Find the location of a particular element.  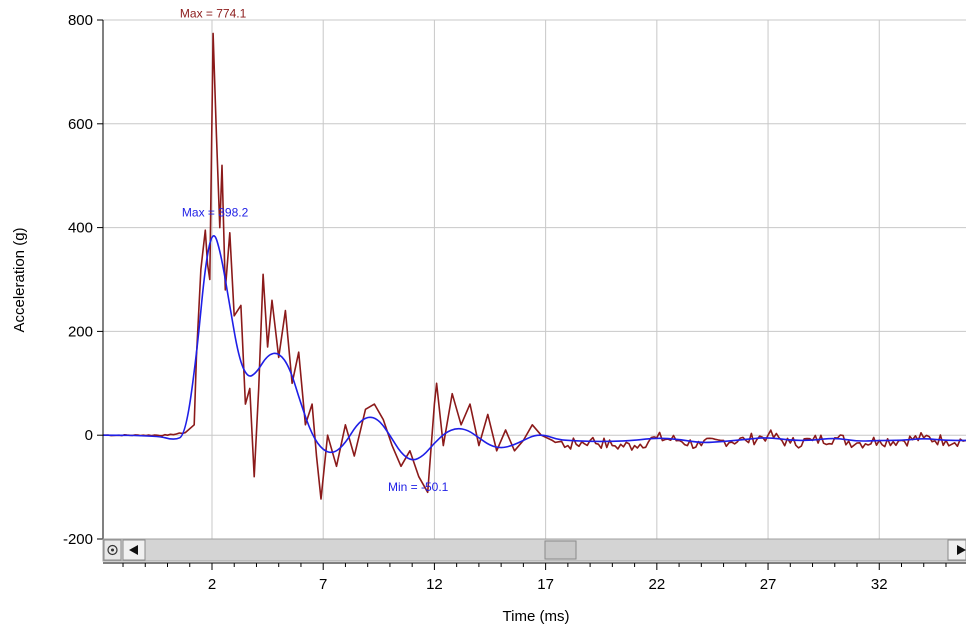

scrollbar-track is located at coordinates (534, 550).